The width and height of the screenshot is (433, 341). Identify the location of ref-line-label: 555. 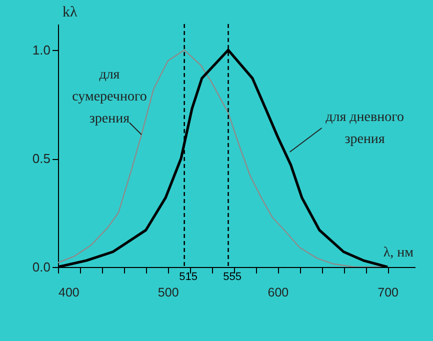
(232, 277).